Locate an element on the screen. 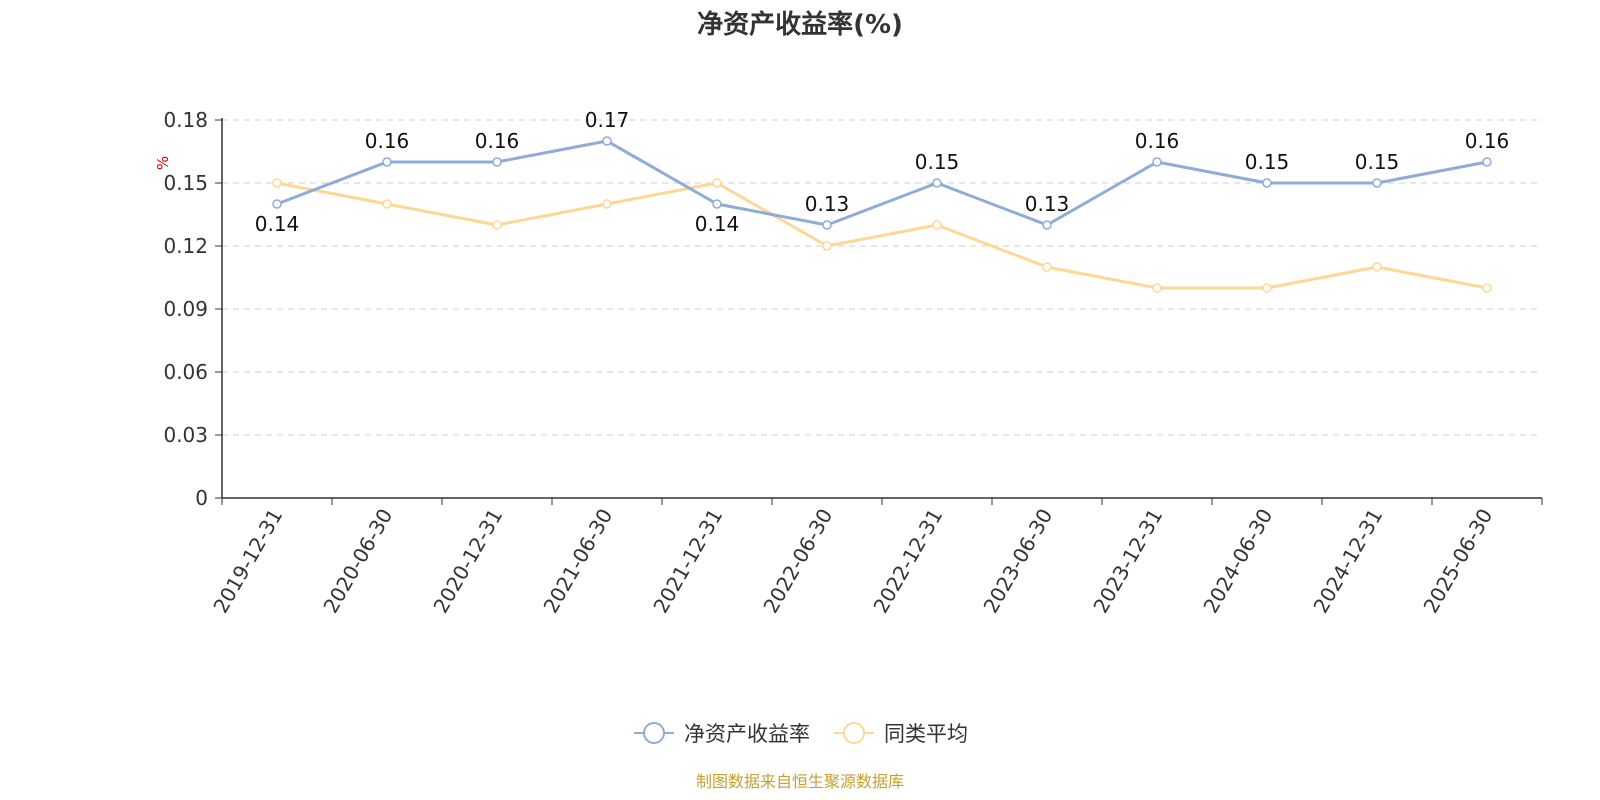 Image resolution: width=1600 pixels, height=800 pixels. y-tick-label: 0.06 is located at coordinates (185, 372).